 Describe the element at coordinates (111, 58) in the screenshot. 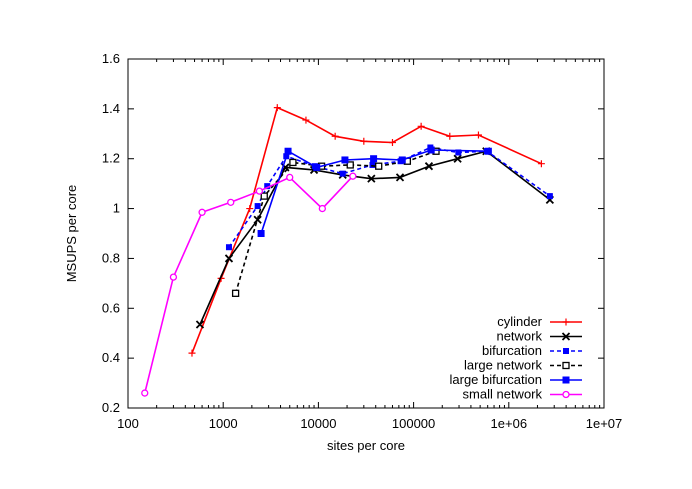

I see `y-tick-label: 1.6` at that location.